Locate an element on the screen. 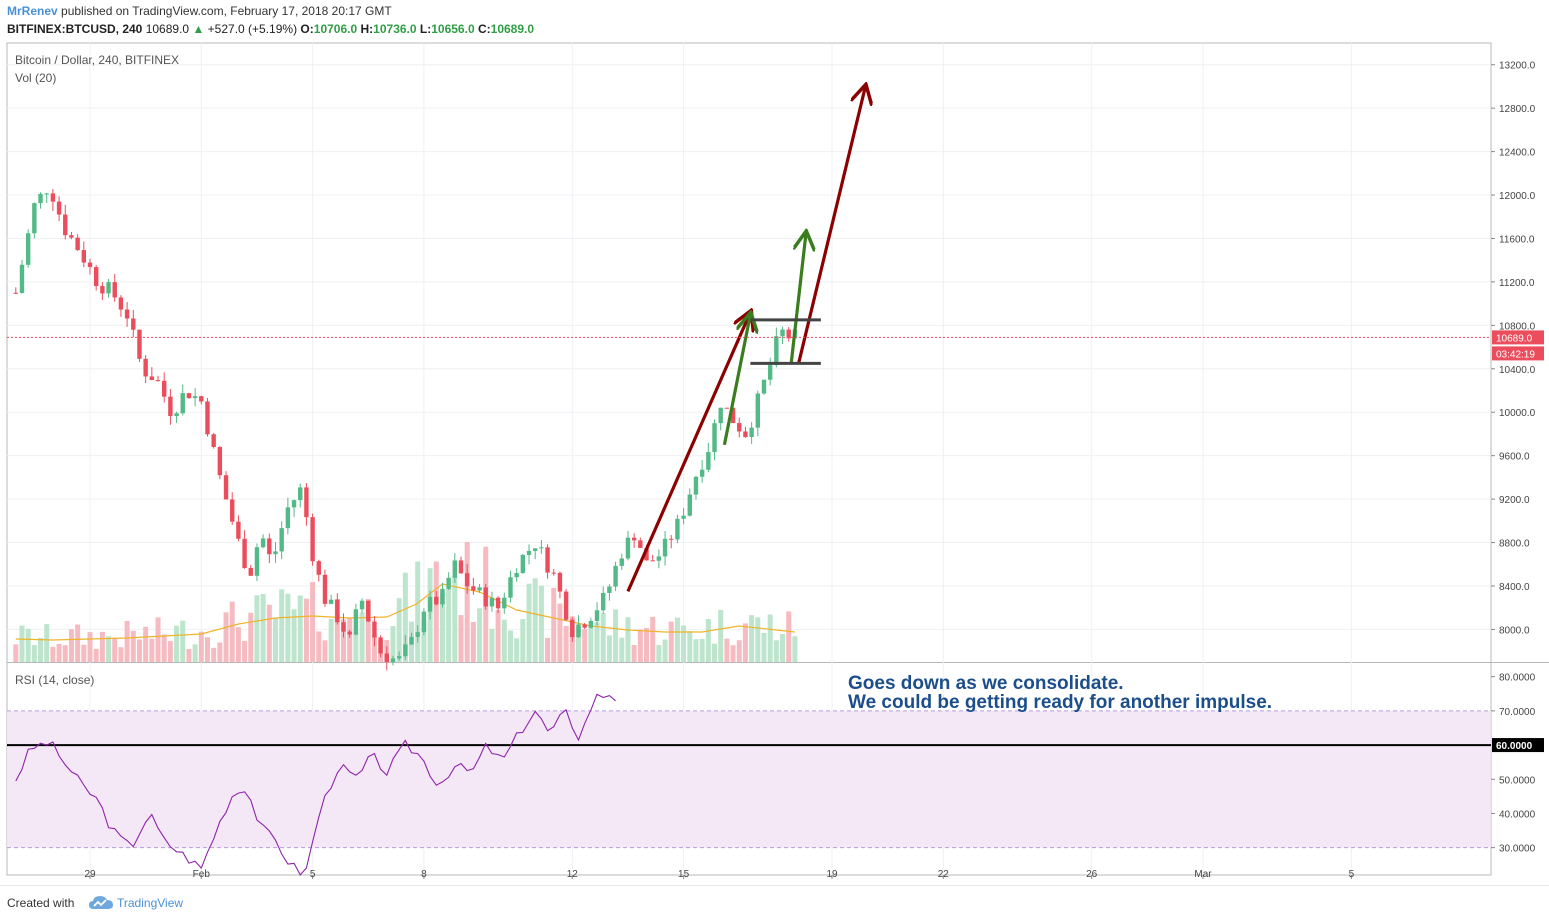 This screenshot has height=921, width=1549. drawings is located at coordinates (746, 339).